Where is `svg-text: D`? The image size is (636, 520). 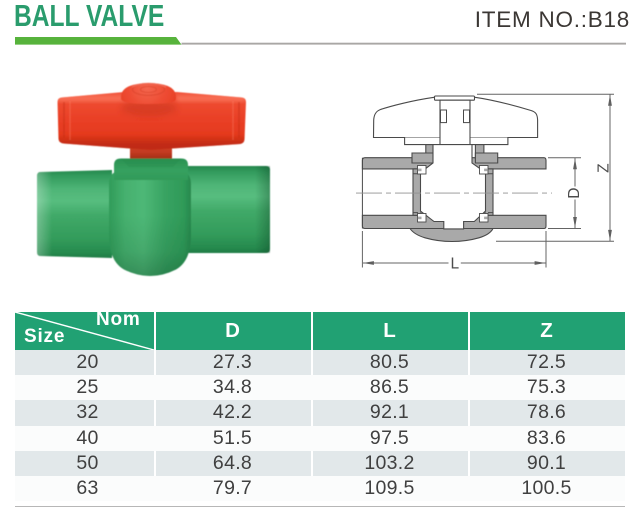
svg-text: D is located at coordinates (574, 193).